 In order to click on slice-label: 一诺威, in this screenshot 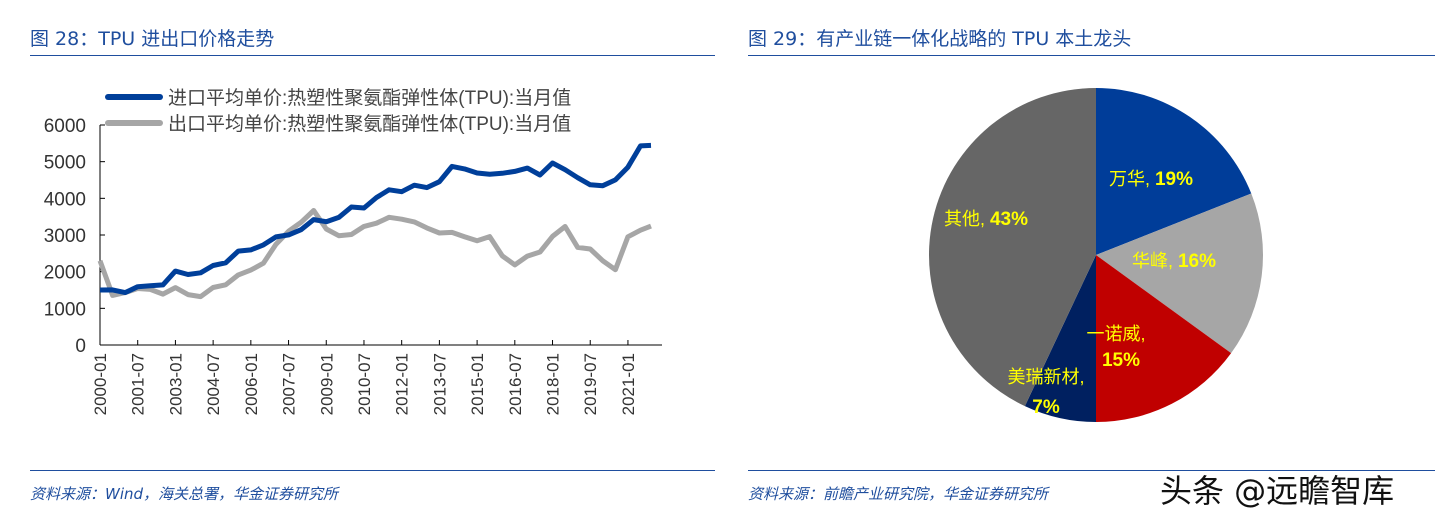, I will do `click(1115, 334)`.